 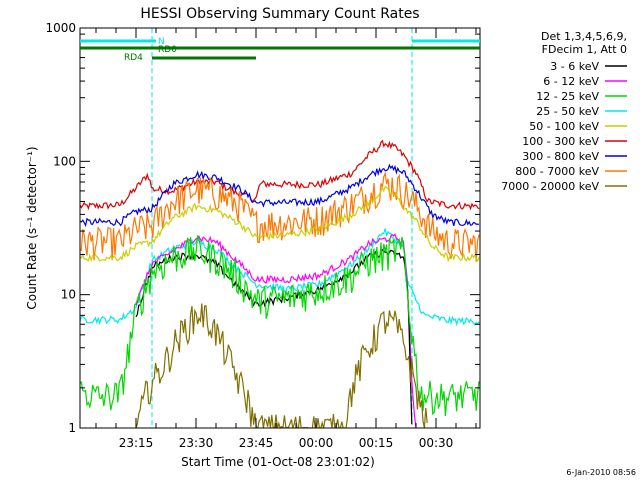 I want to click on legend-header-0: Det 1,3,4,5,6,9,, so click(x=584, y=36).